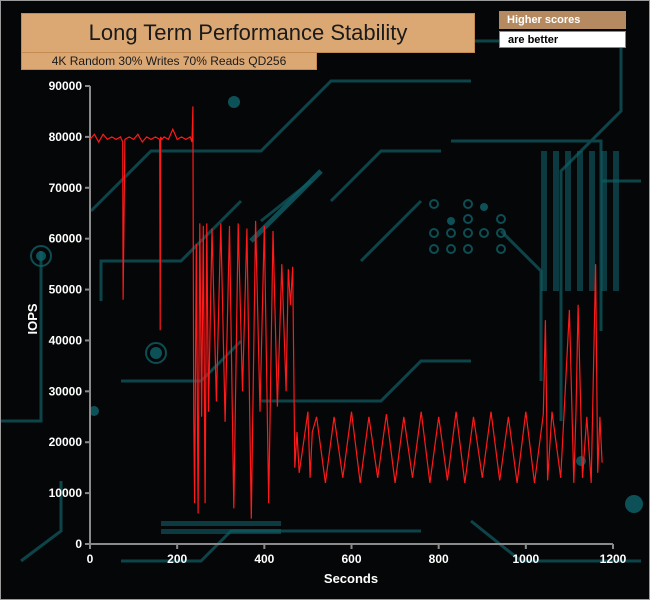  I want to click on chart-title: Long Term Performance Stability, so click(248, 33).